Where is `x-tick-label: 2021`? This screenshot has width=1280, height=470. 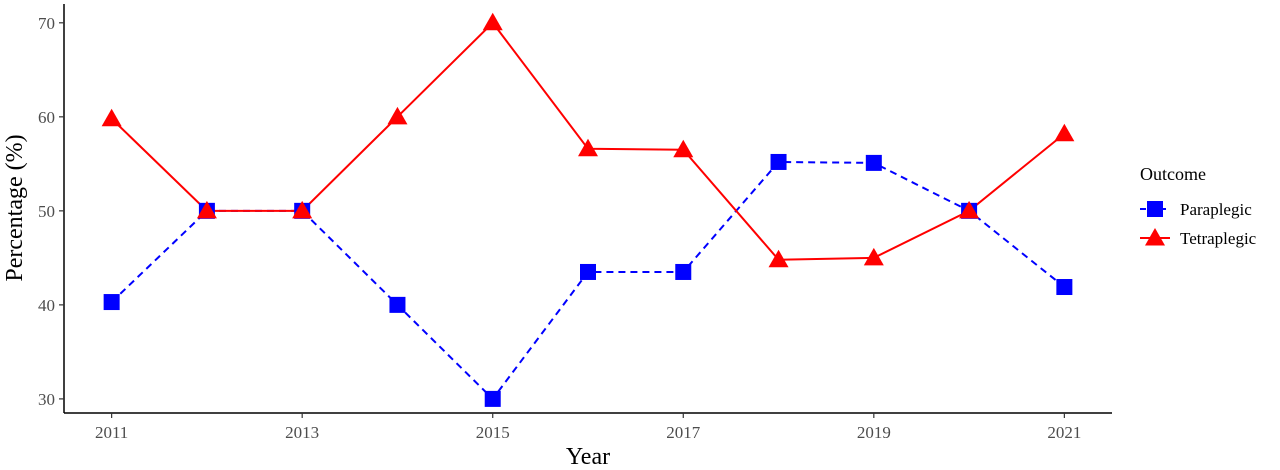
x-tick-label: 2021 is located at coordinates (1064, 432).